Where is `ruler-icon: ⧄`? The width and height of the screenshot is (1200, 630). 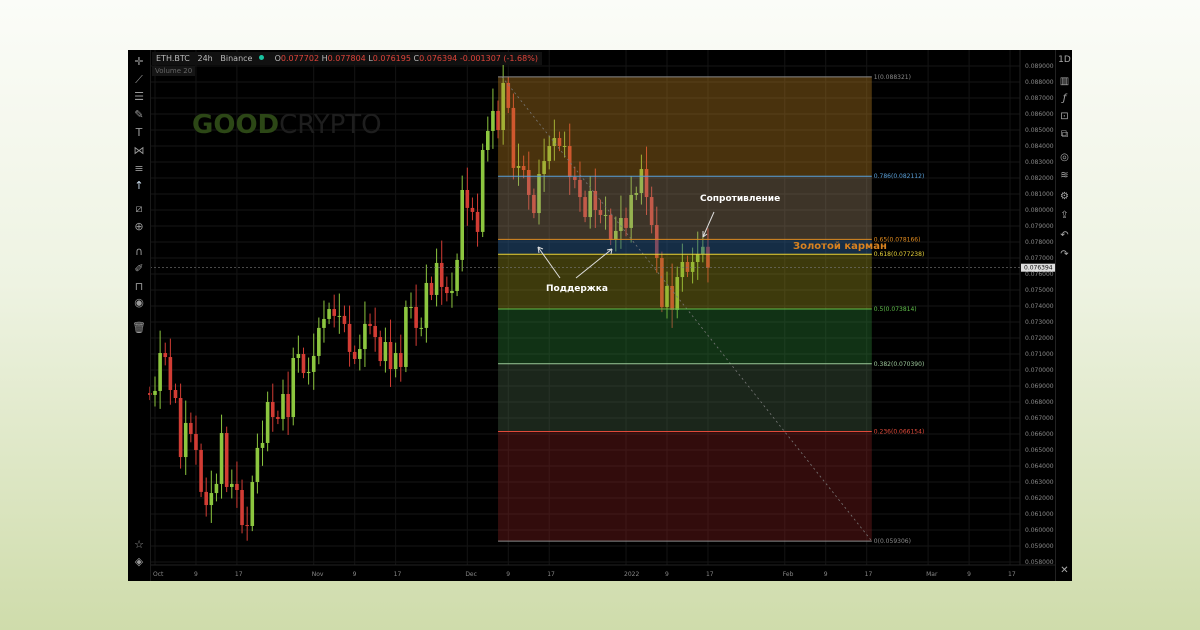 ruler-icon: ⧄ is located at coordinates (139, 208).